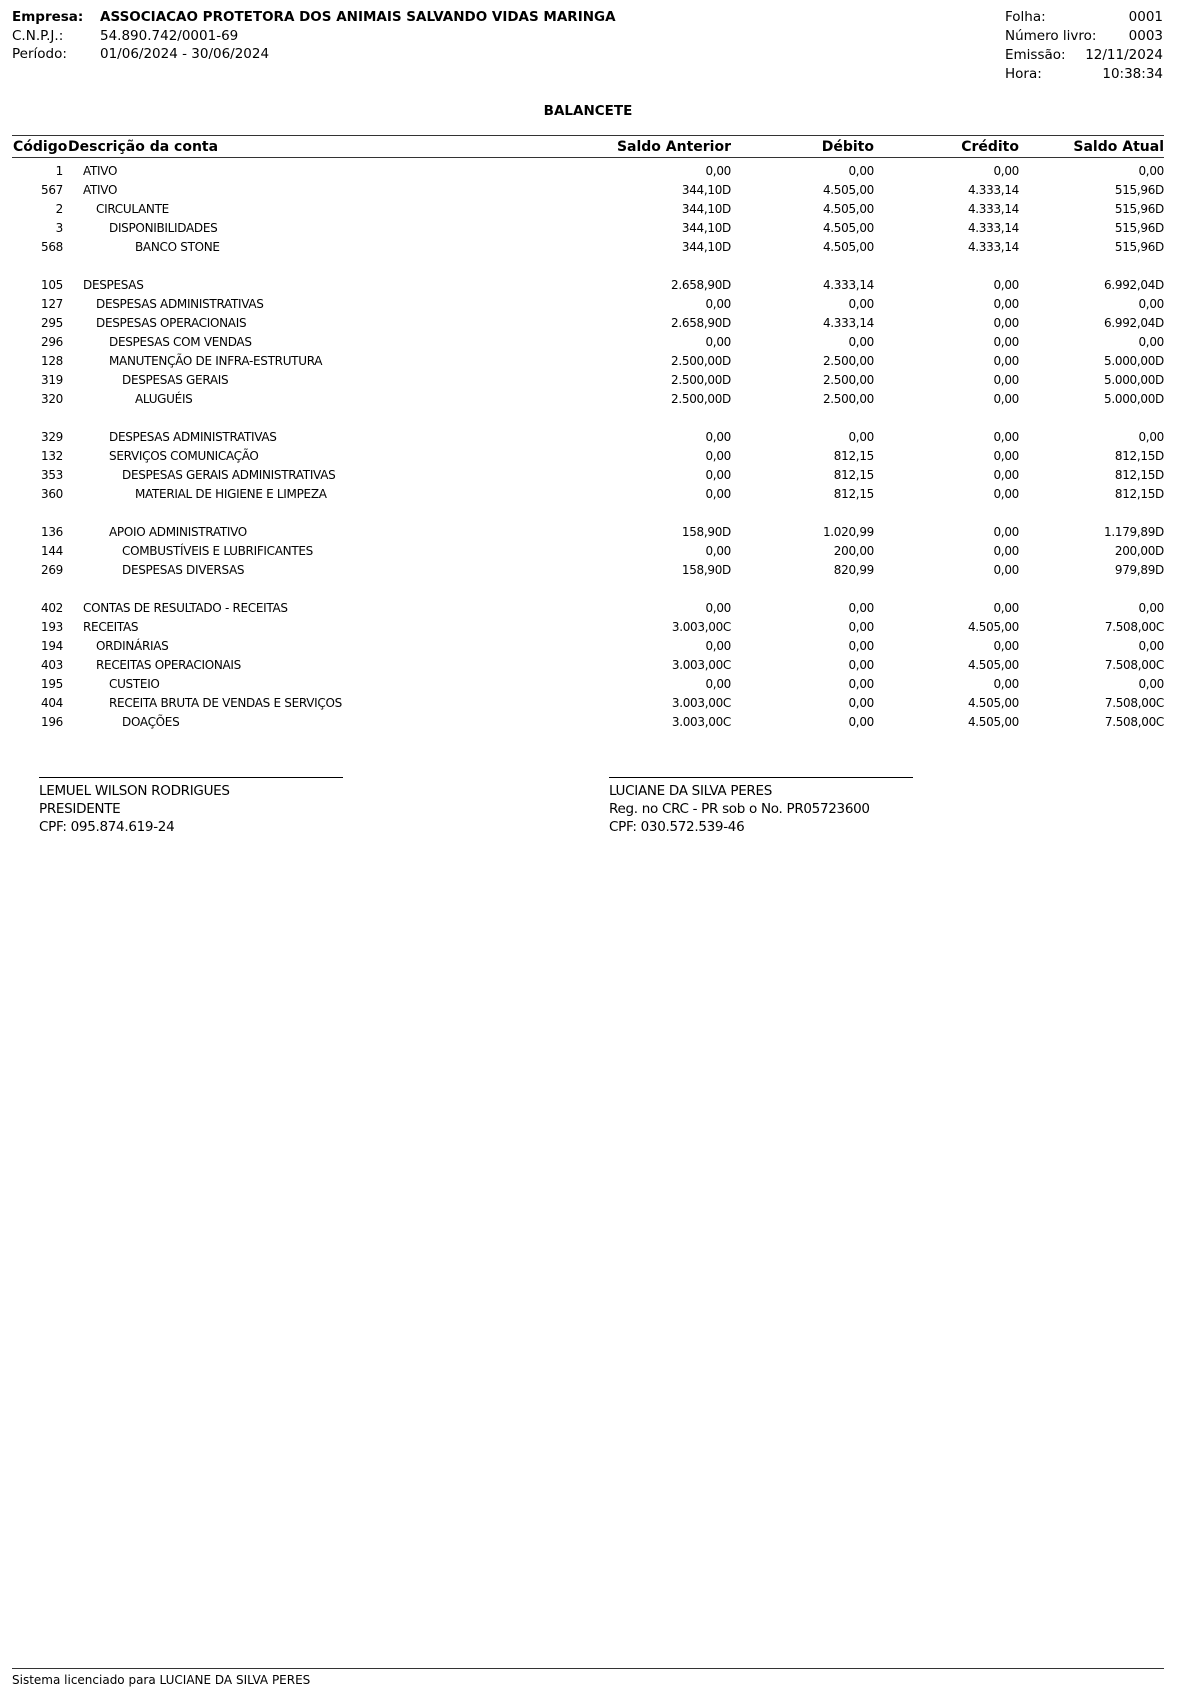  What do you see at coordinates (183, 570) in the screenshot?
I see `account-description: DESPESAS DIVERSAS` at bounding box center [183, 570].